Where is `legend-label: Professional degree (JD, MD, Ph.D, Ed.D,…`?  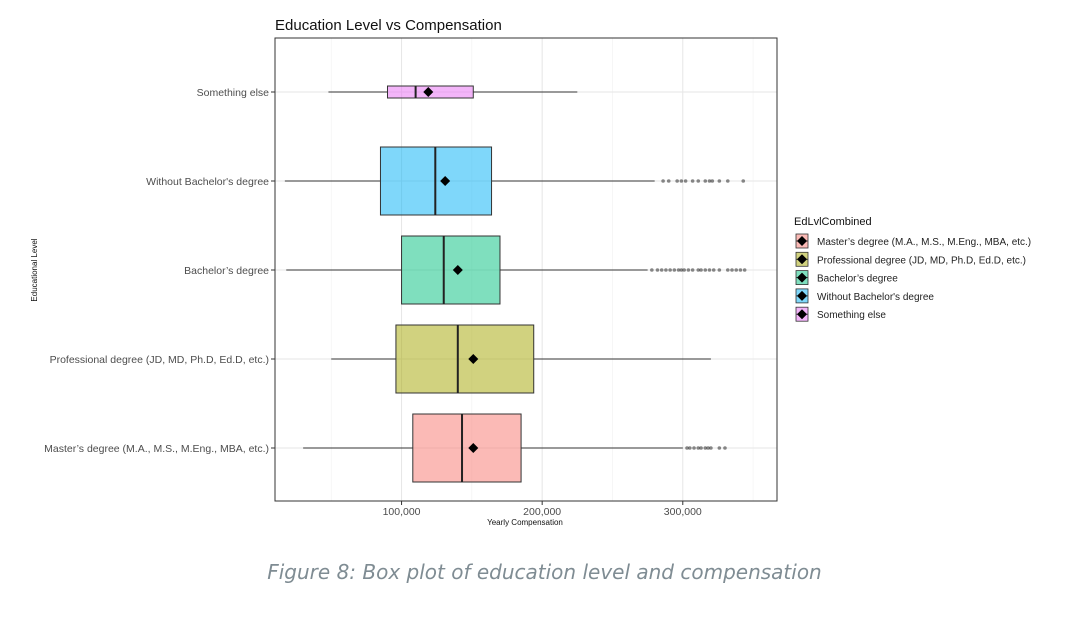
legend-label: Professional degree (JD, MD, Ph.D, Ed.D,… is located at coordinates (921, 260).